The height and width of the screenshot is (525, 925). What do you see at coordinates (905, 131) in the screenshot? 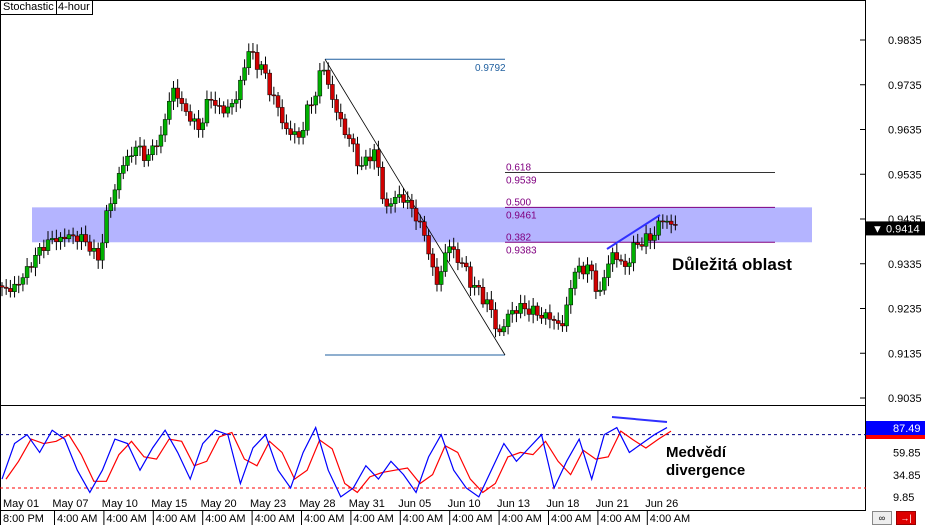
I see `price-tick-label: 0.9635` at bounding box center [905, 131].